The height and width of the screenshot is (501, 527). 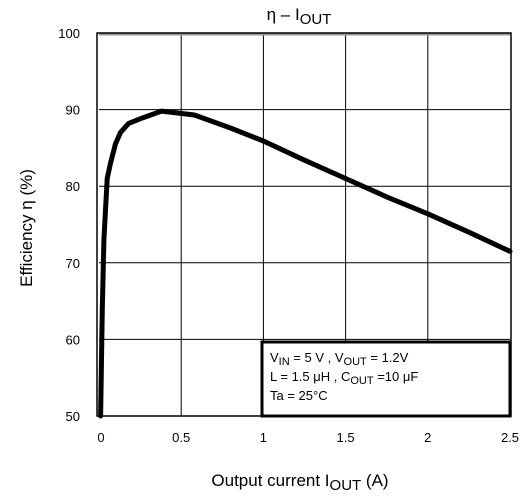 I want to click on x-tick-label: 0.5, so click(x=181, y=437).